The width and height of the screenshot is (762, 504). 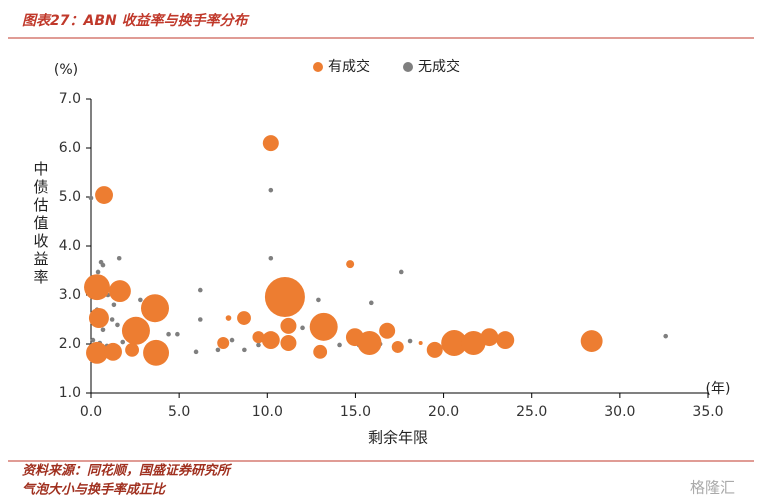 I want to click on x-axis-title: 剩余年限, so click(x=398, y=438).